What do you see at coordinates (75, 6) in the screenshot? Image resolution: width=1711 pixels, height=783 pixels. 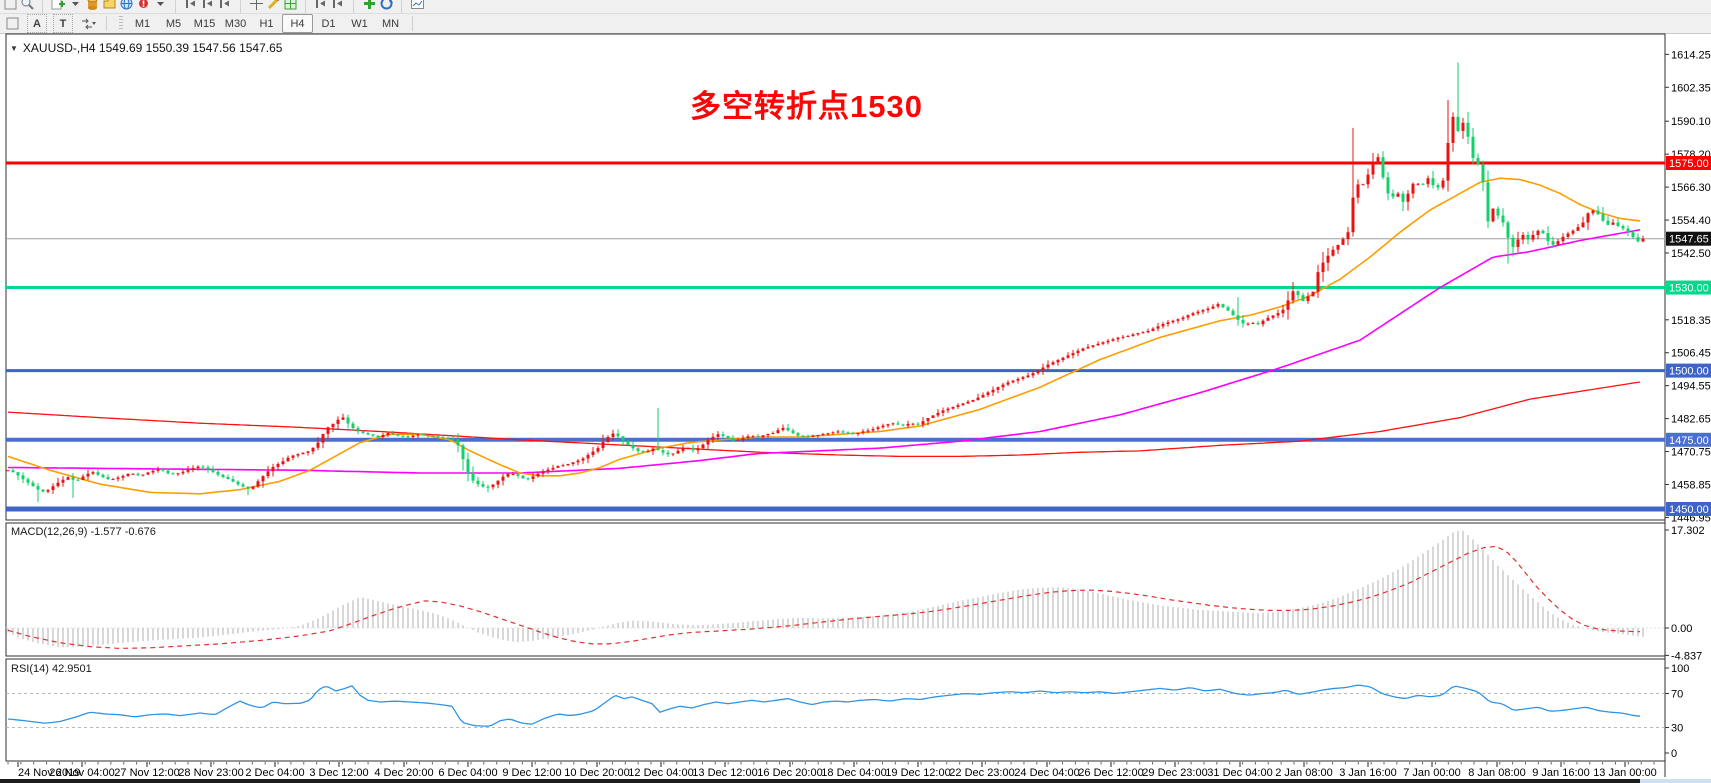 I see `profiles-caret-icon` at bounding box center [75, 6].